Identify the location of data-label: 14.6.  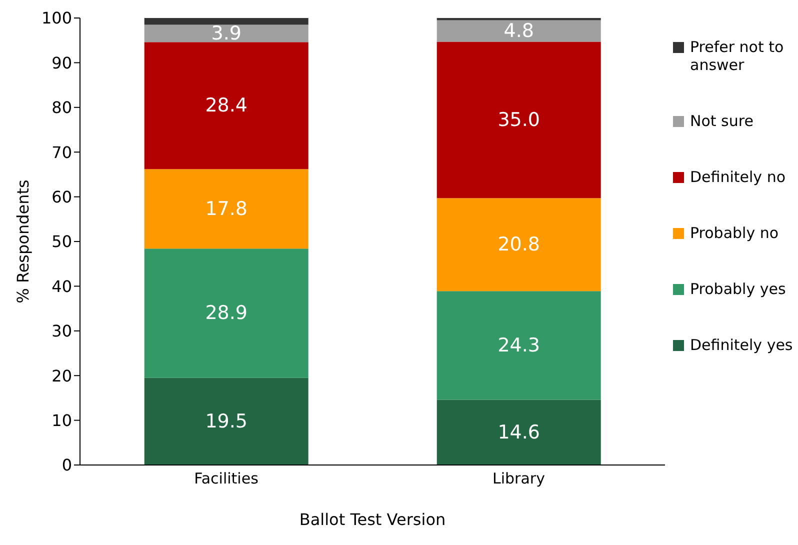
(519, 432).